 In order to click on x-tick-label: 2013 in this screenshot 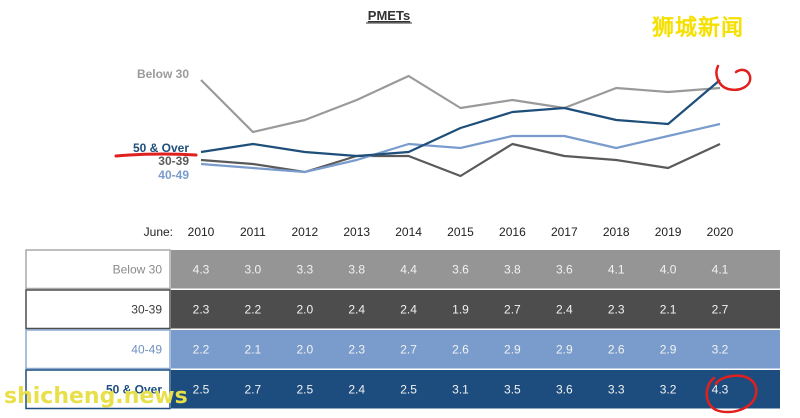, I will do `click(356, 232)`.